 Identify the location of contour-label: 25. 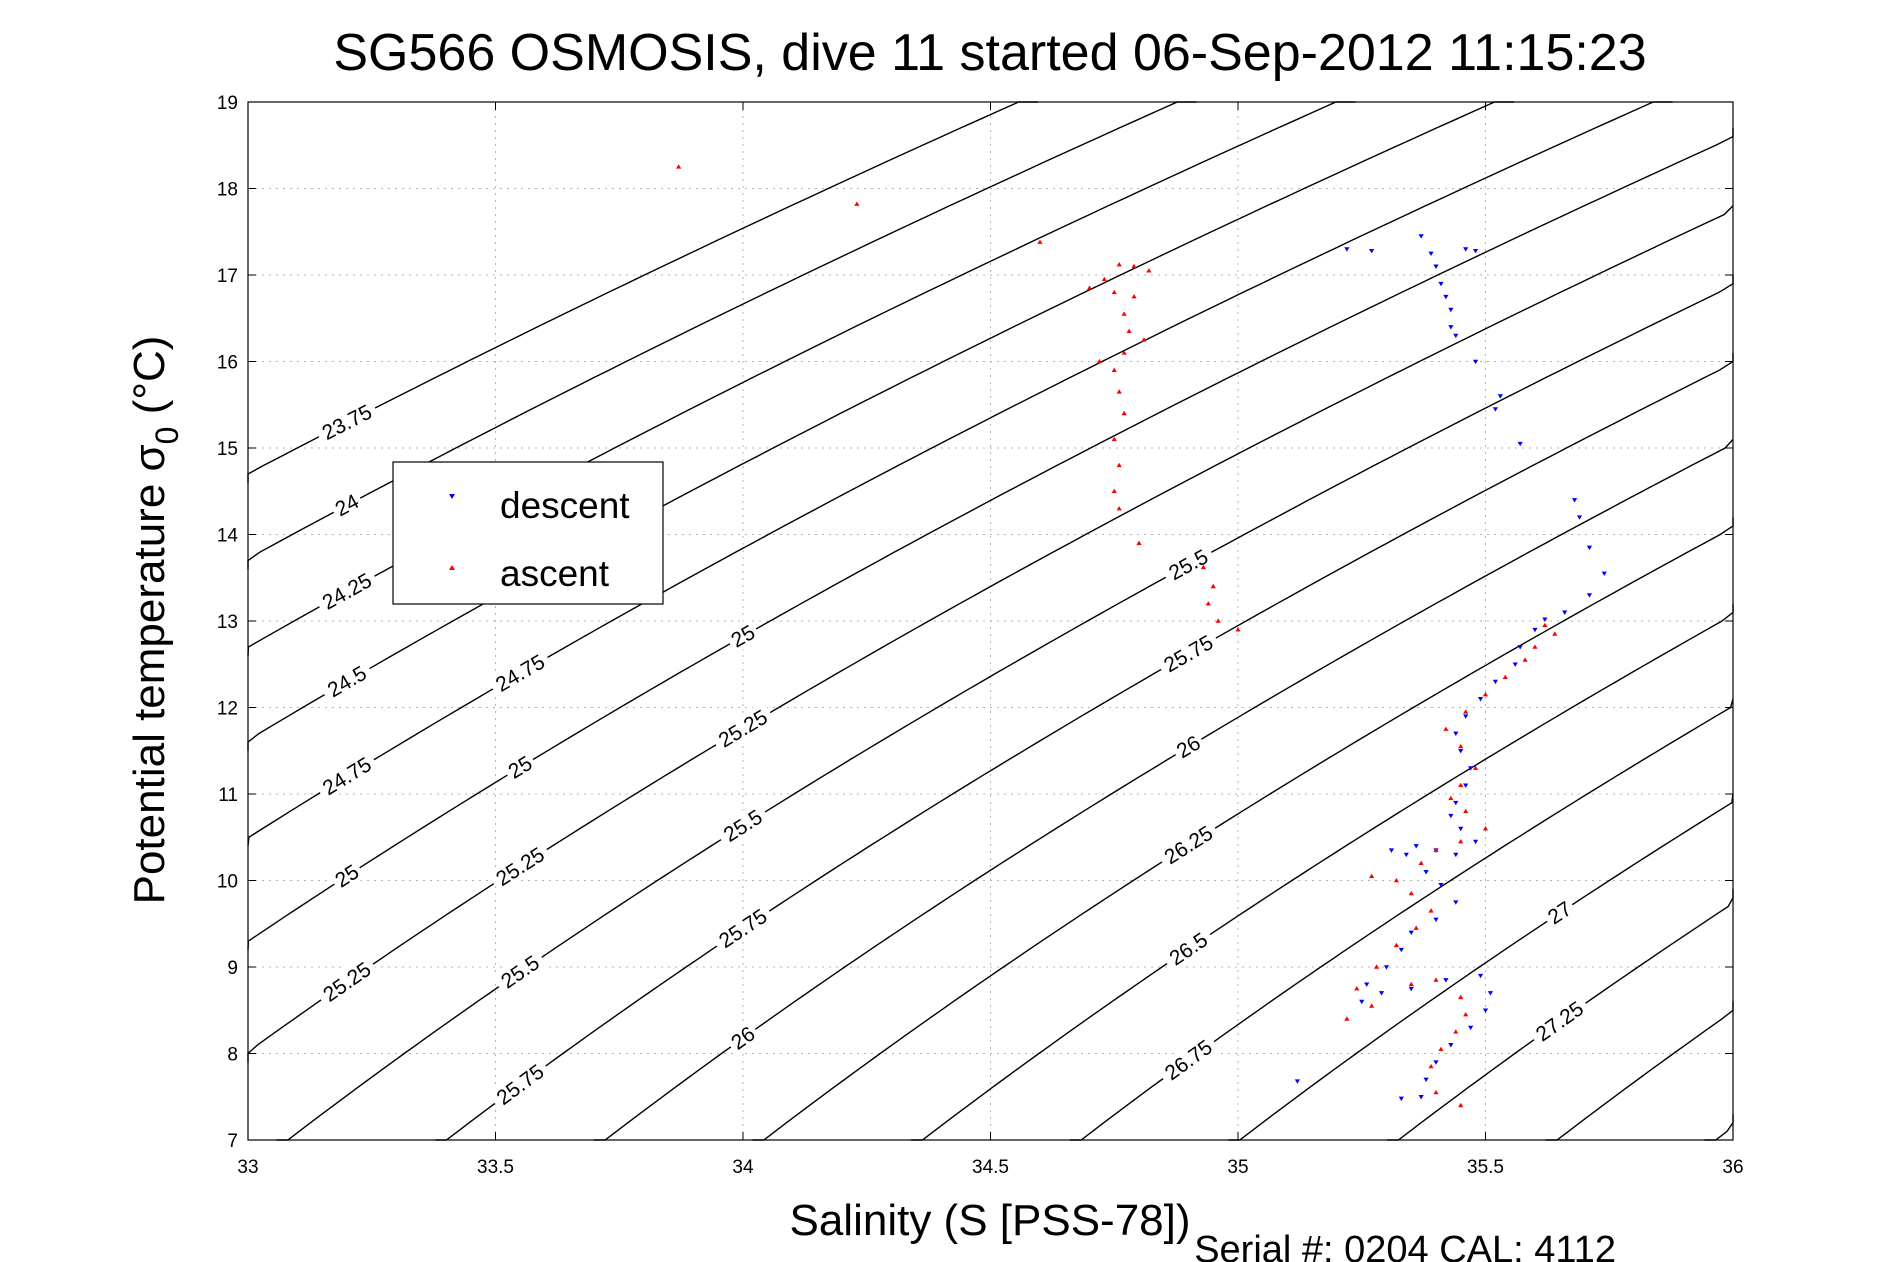
(742, 635).